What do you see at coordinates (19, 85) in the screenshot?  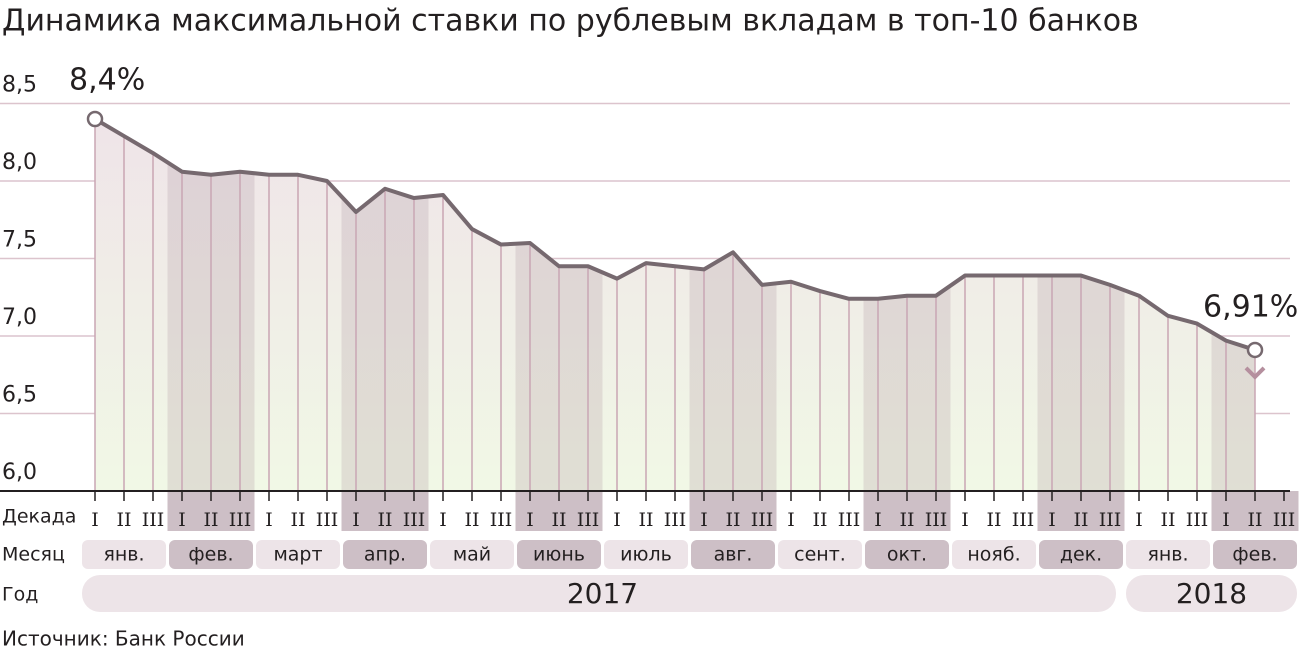 I see `y-tick-label: 8,5` at bounding box center [19, 85].